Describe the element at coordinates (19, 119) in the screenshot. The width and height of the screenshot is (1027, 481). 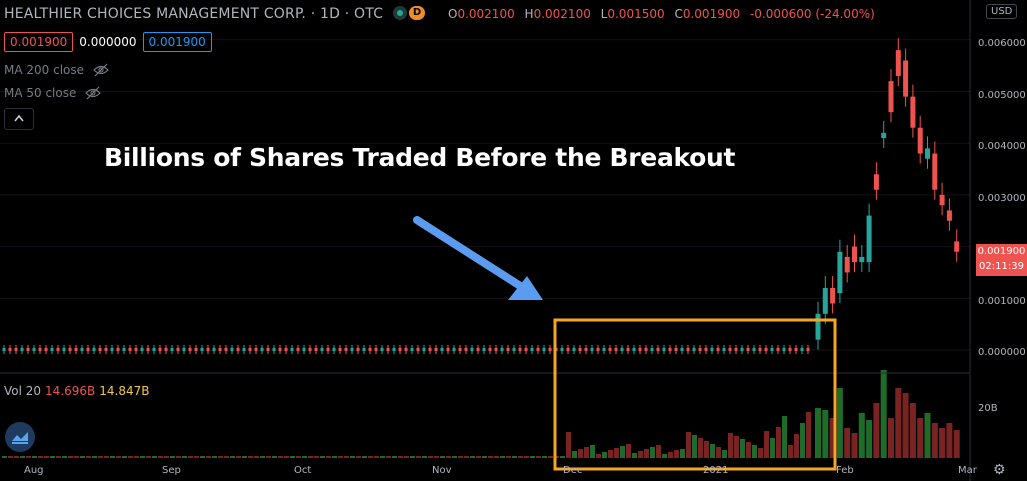
I see `collapse-legend-button` at that location.